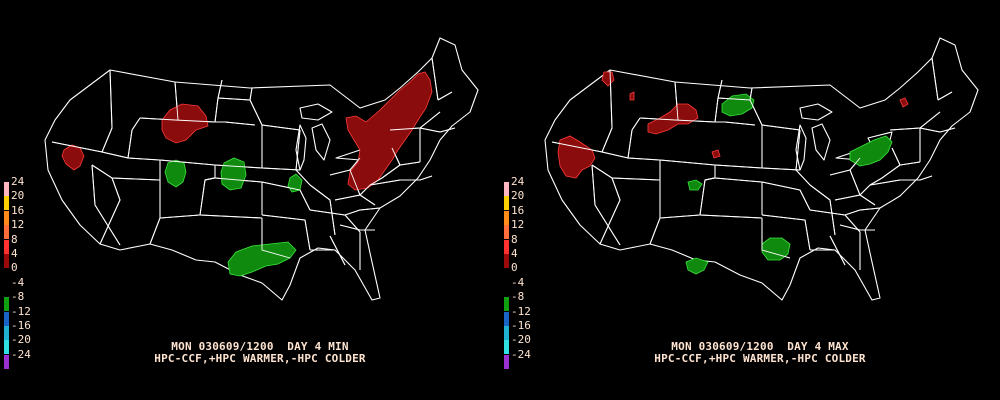  Describe the element at coordinates (576, 157) in the screenshot. I see `anomaly-region-warmer-northern-california` at that location.